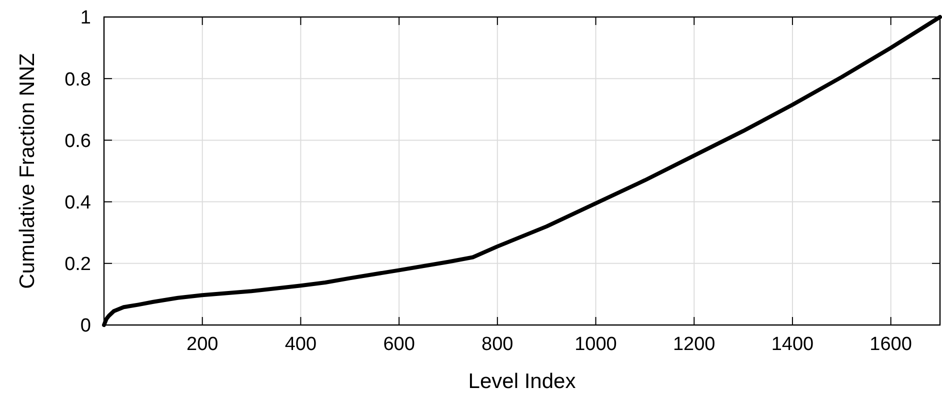 The width and height of the screenshot is (942, 401). What do you see at coordinates (202, 344) in the screenshot?
I see `x-tick-label: 200` at bounding box center [202, 344].